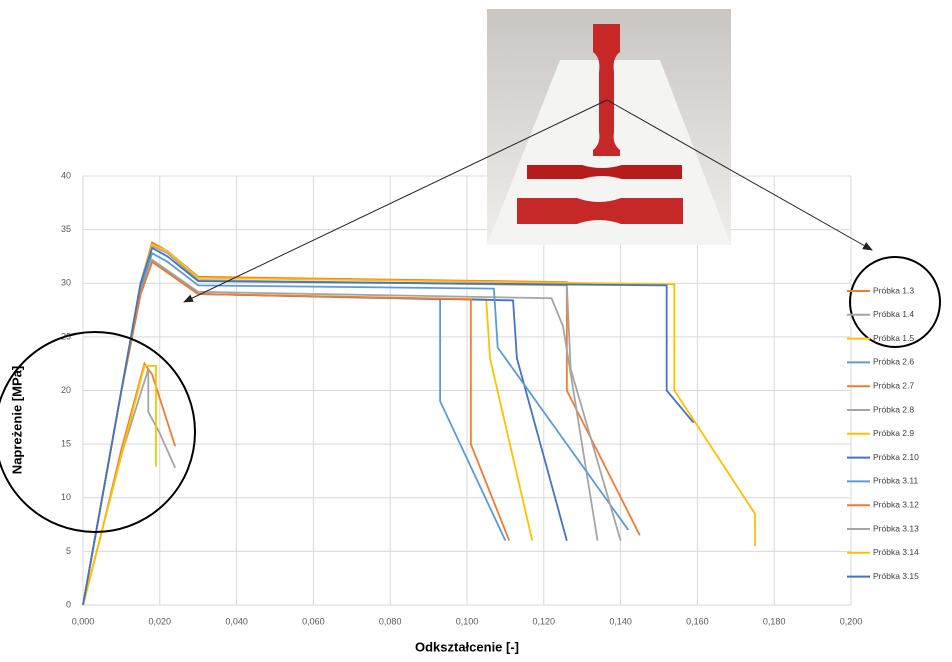  Describe the element at coordinates (697, 621) in the screenshot. I see `x-tick-label: 0,160` at that location.